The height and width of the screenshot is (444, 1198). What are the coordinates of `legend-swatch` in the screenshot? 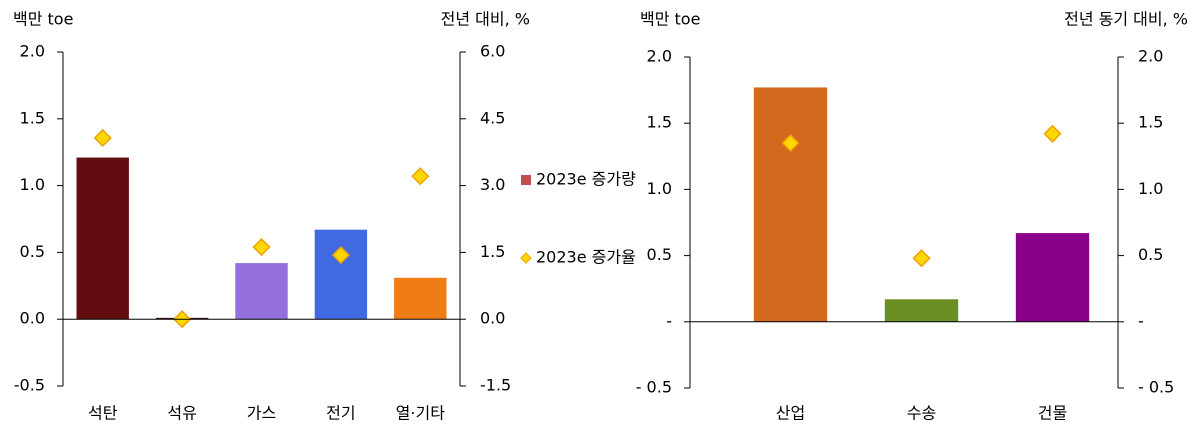 It's located at (526, 180).